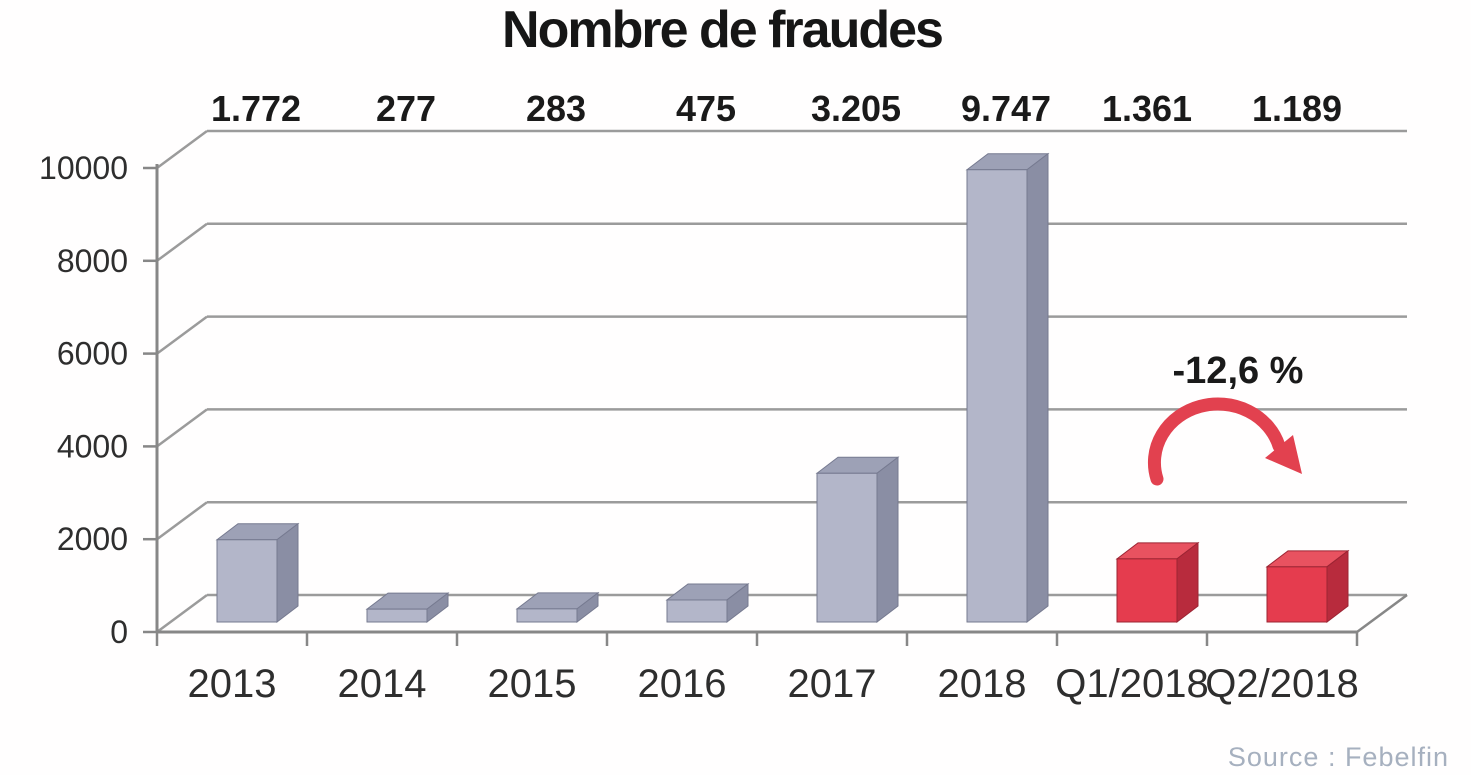 The image size is (1471, 775). What do you see at coordinates (83, 168) in the screenshot?
I see `y-tick-label-10000: 10000` at bounding box center [83, 168].